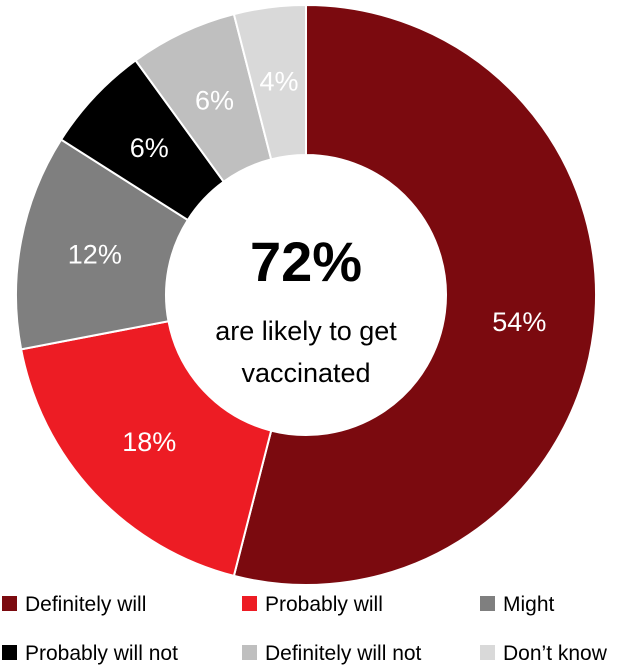 This screenshot has height=672, width=641. What do you see at coordinates (306, 309) in the screenshot?
I see `donut-center: 72% are likely to get vaccinated` at bounding box center [306, 309].